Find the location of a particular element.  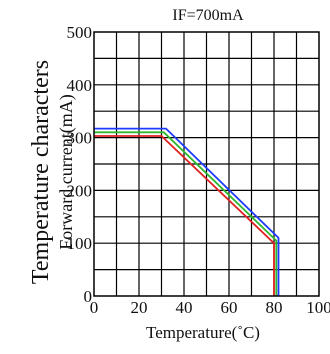

x-tick-label: 100 is located at coordinates (318, 307).